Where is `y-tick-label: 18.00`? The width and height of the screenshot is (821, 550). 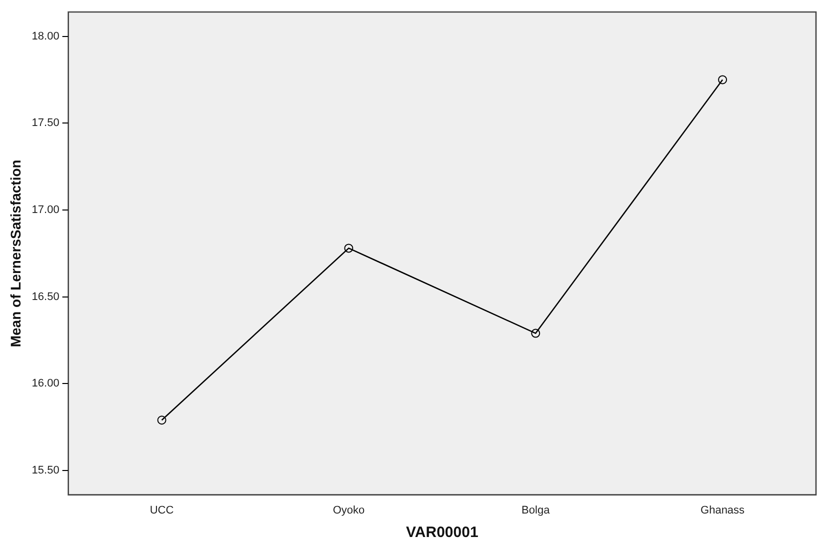
y-tick-label: 18.00 is located at coordinates (46, 36).